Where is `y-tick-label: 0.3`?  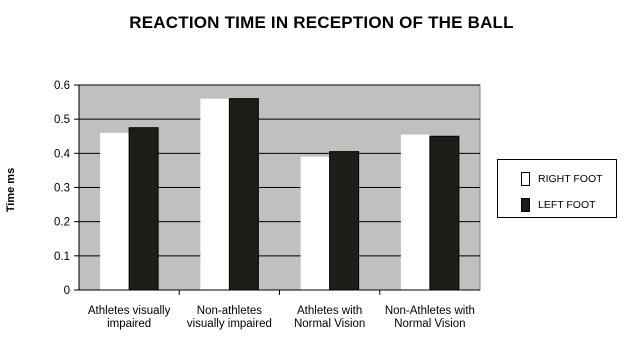
y-tick-label: 0.3 is located at coordinates (62, 189).